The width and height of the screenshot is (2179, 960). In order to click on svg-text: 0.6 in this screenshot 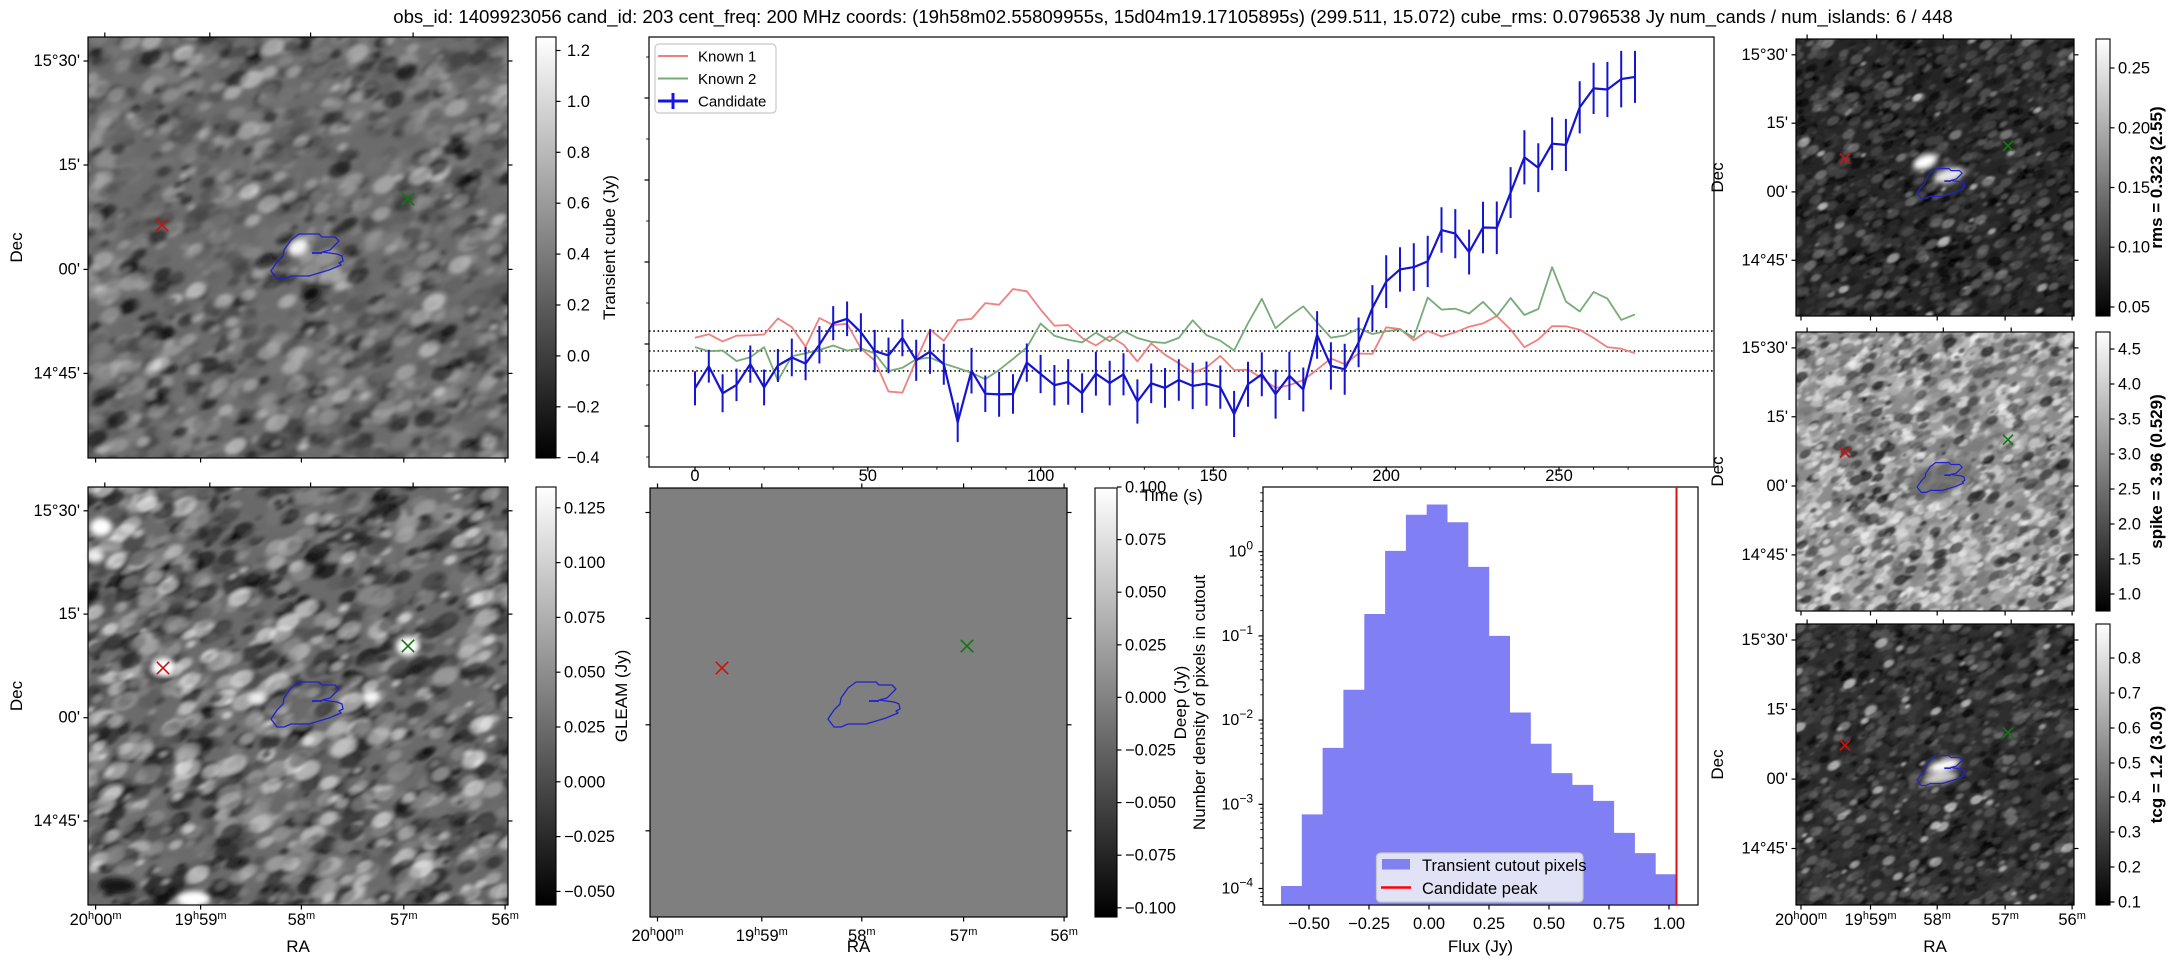, I will do `click(2129, 729)`.